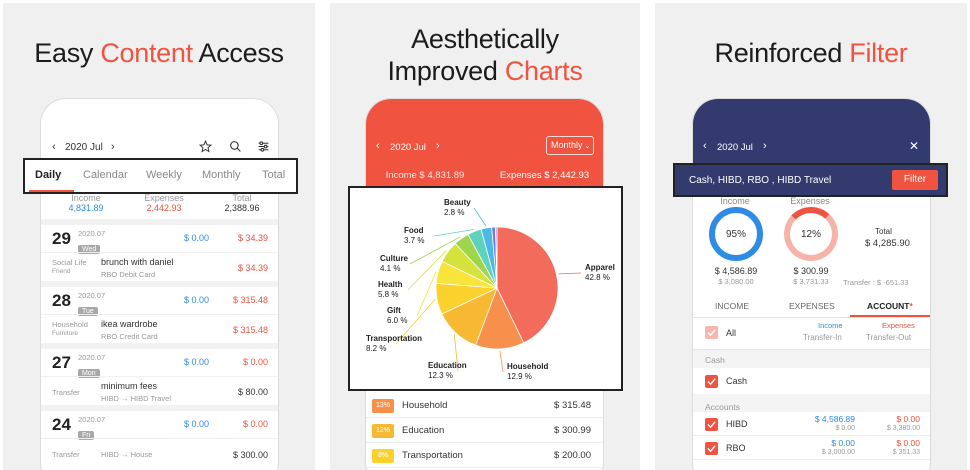  Describe the element at coordinates (88, 311) in the screenshot. I see `weekday-badge: Tue` at that location.